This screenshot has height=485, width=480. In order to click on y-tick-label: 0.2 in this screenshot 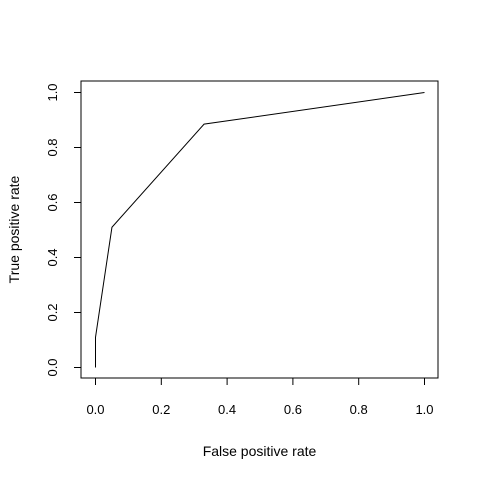, I will do `click(52, 312)`.